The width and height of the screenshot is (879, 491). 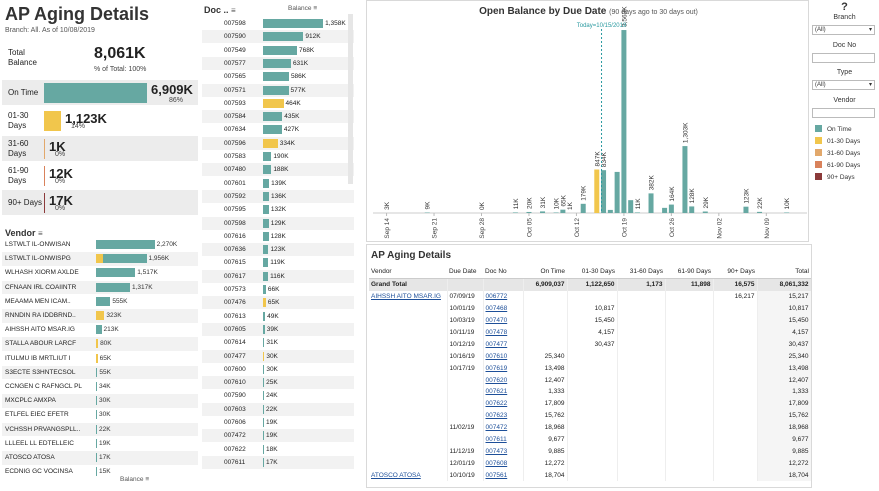 What do you see at coordinates (100, 401) in the screenshot?
I see `vendor-row: MXCPLC AMXPA 30K` at bounding box center [100, 401].